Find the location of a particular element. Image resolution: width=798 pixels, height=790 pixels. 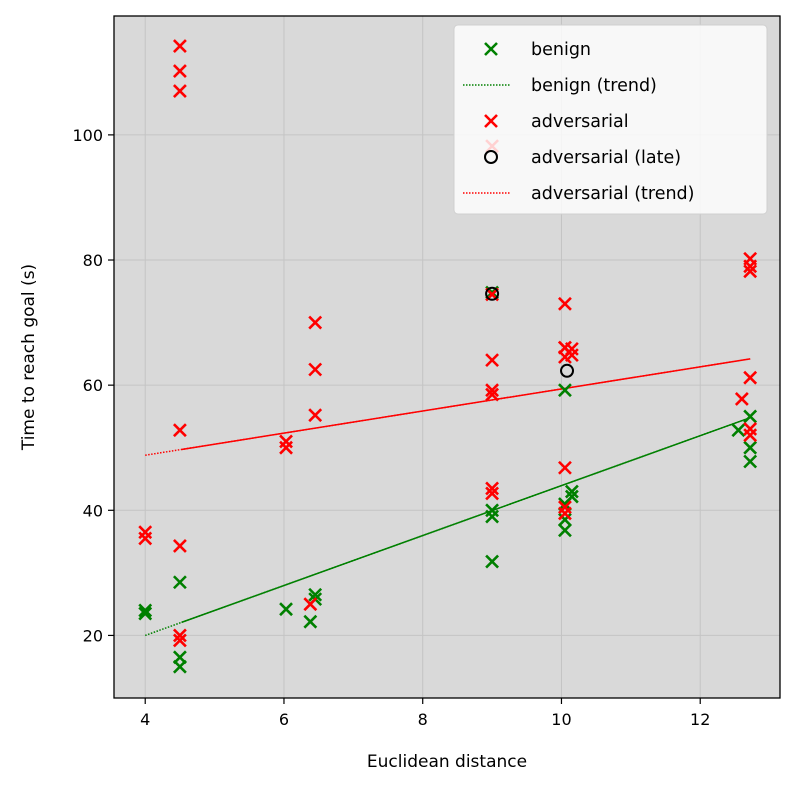

legend-label: benign is located at coordinates (561, 50).